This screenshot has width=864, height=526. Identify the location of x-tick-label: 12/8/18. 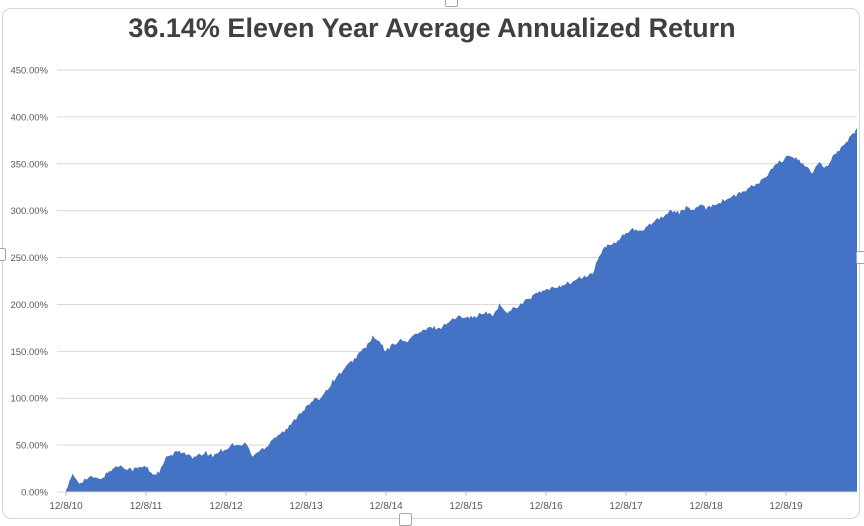
(706, 506).